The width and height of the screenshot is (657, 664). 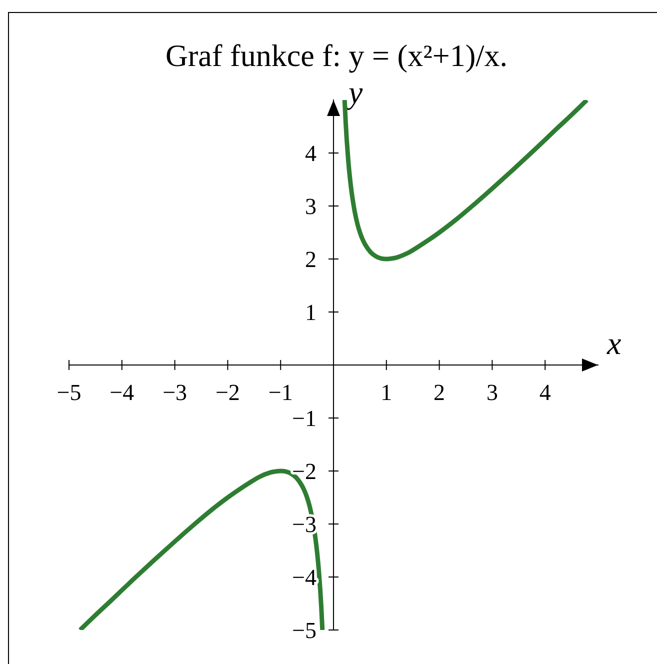 What do you see at coordinates (304, 419) in the screenshot?
I see `y-tick-label: −1` at bounding box center [304, 419].